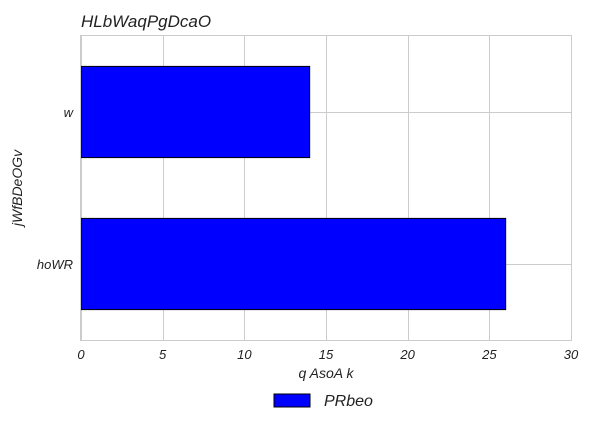  Describe the element at coordinates (163, 354) in the screenshot. I see `x-tick-label: 5` at that location.